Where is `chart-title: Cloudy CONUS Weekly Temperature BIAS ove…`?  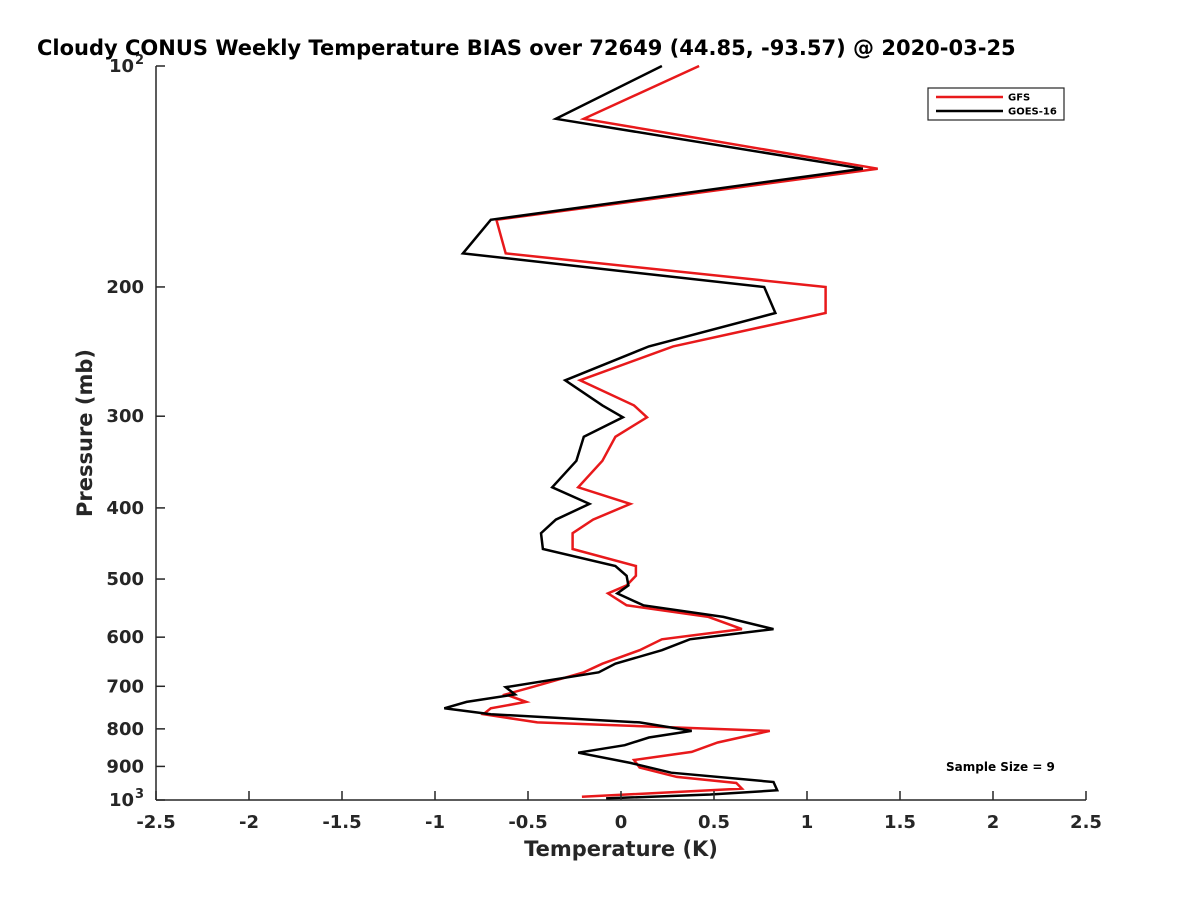 chart-title: Cloudy CONUS Weekly Temperature BIAS ove… is located at coordinates (526, 48).